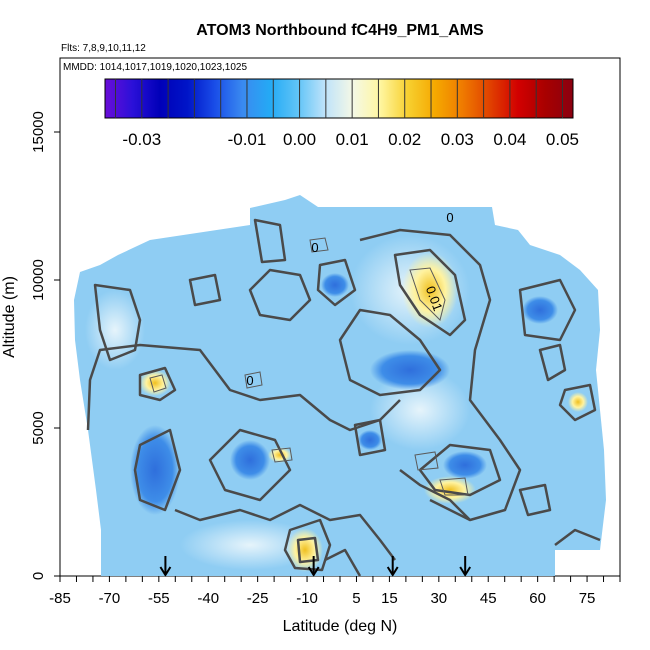  I want to click on dates-subtitle: MMDD: 1014,1017,1019,1020,1023,1025, so click(155, 67).